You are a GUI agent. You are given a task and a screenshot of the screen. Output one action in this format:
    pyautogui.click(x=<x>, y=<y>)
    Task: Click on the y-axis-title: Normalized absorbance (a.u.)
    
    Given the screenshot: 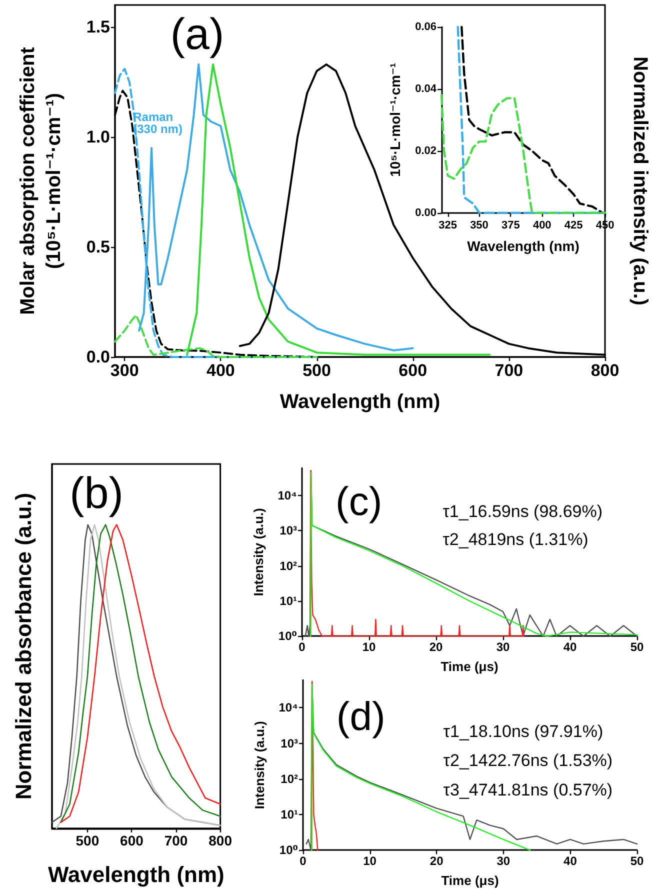 What is the action you would take?
    pyautogui.click(x=23, y=646)
    